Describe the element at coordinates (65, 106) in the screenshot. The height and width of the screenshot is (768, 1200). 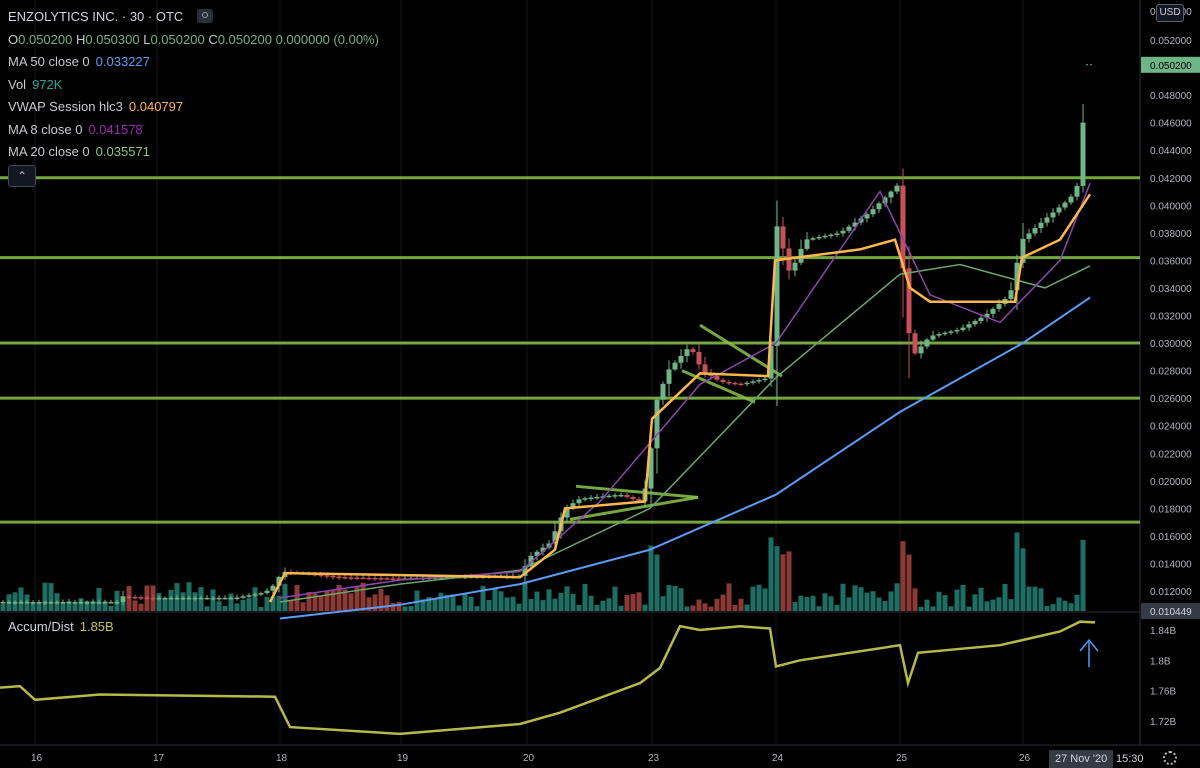
I see `indicator-label: VWAP Session hlc3` at that location.